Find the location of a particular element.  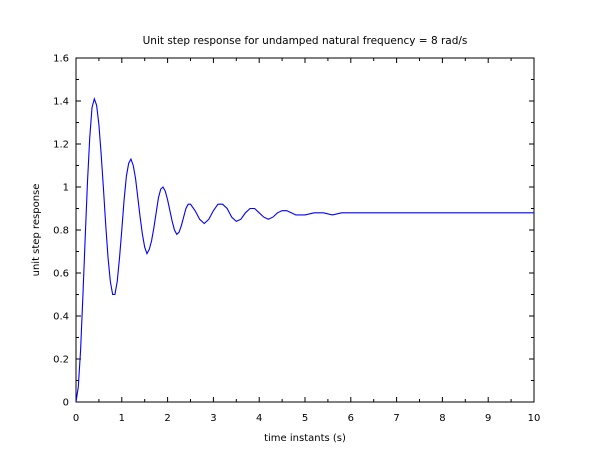

x-tick-label: 7 is located at coordinates (396, 418).